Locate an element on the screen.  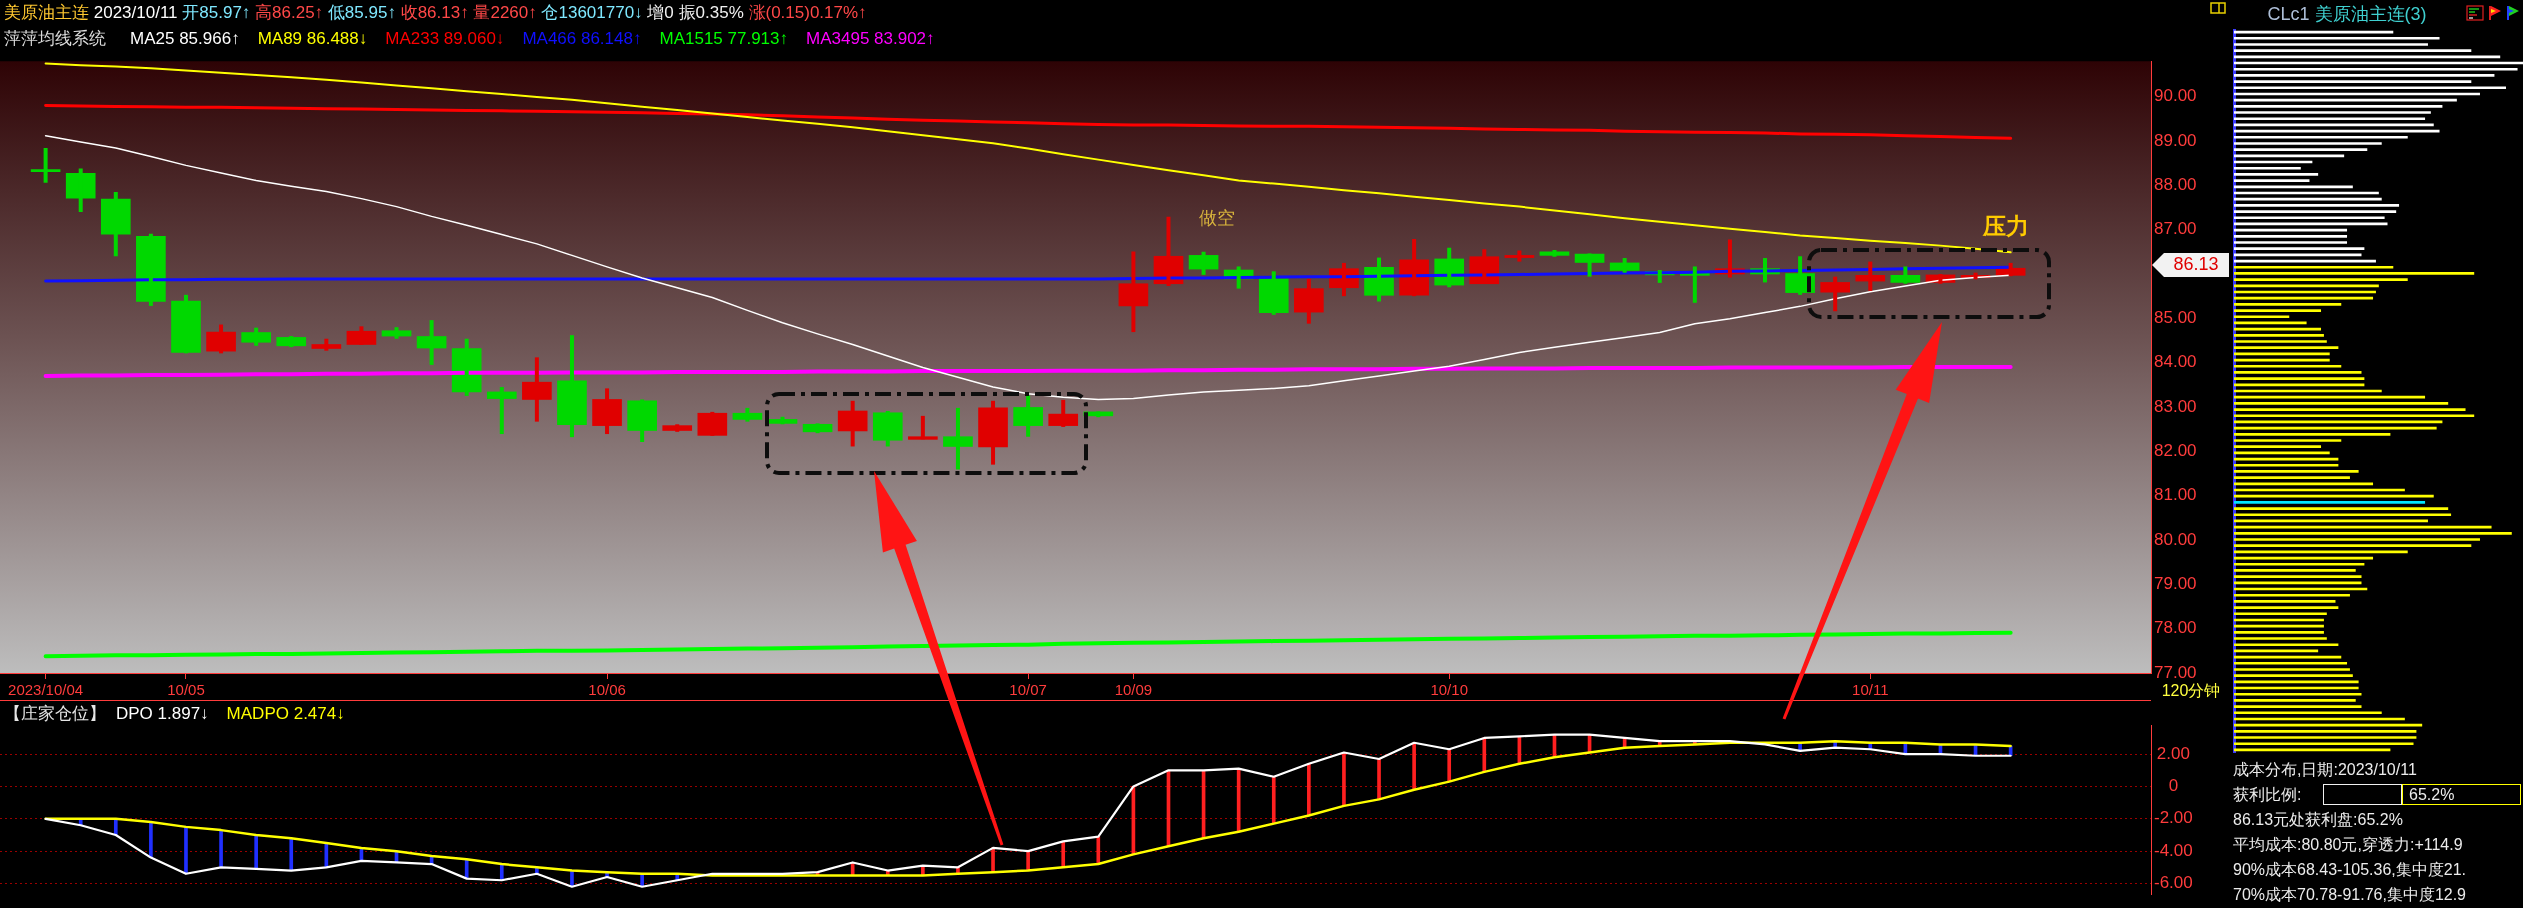
text: 90%成本68.43-105.36,集中度21. is located at coordinates (2350, 869).